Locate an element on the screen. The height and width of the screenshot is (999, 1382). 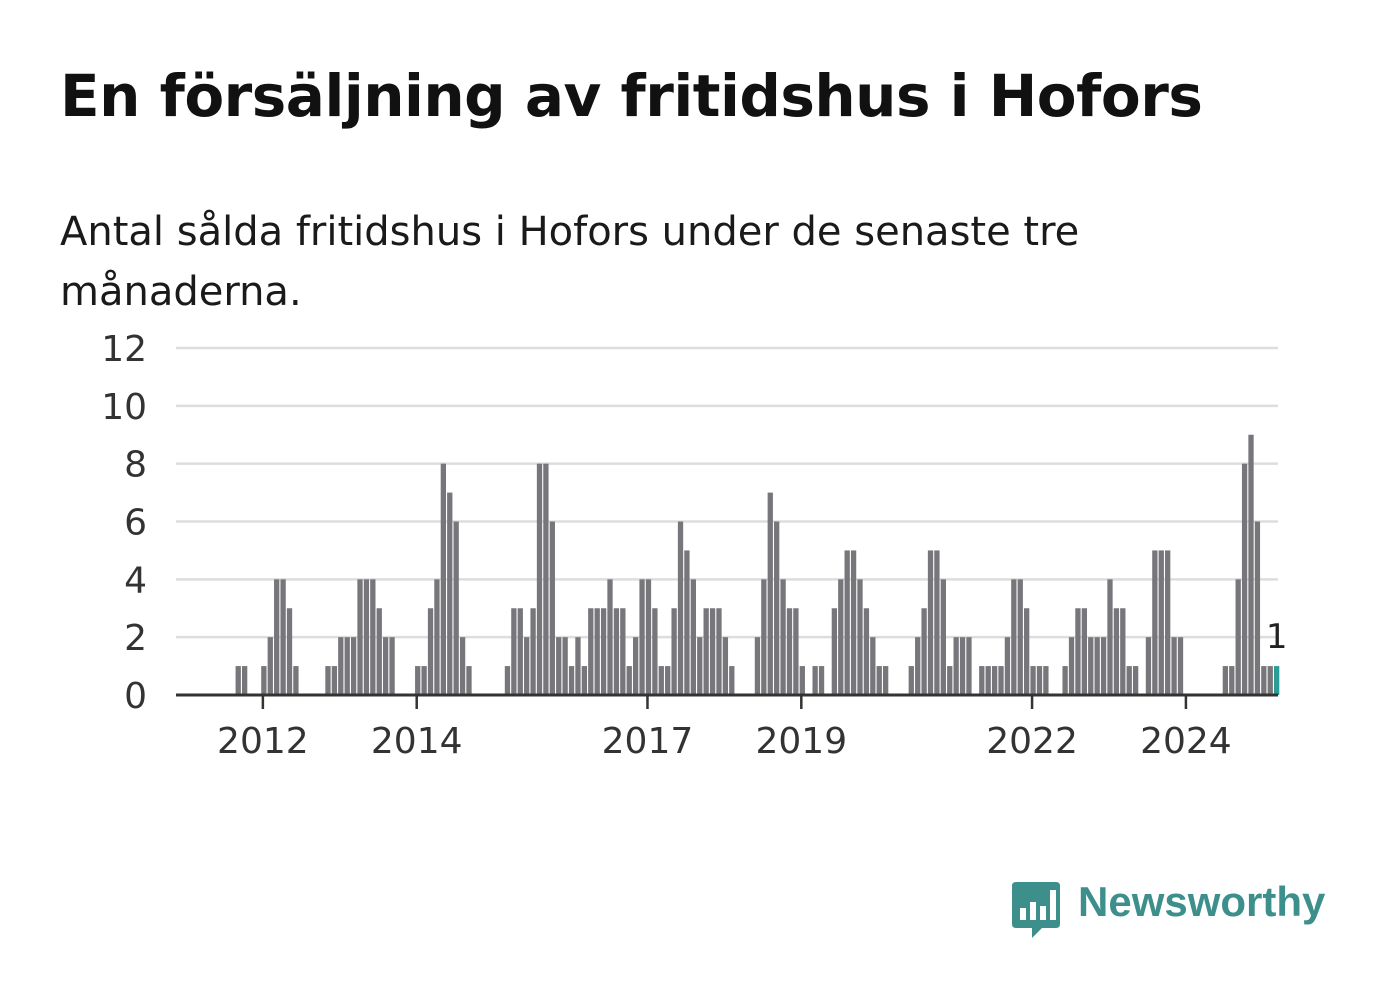
x-tick-label: 2014 is located at coordinates (417, 741).